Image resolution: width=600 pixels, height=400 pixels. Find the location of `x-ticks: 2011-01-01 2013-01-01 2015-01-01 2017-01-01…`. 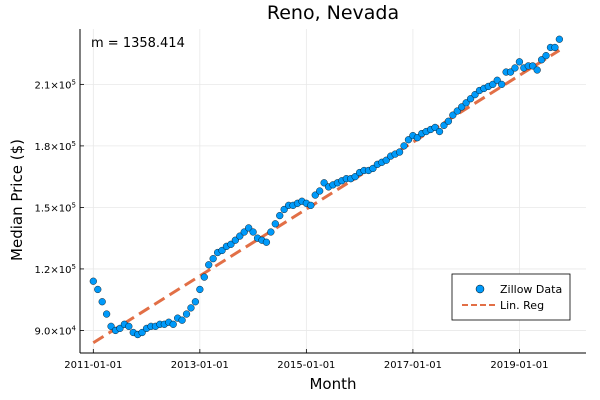

x-ticks: 2011-01-01 2013-01-01 2015-01-01 2017-01-01… is located at coordinates (306, 360).